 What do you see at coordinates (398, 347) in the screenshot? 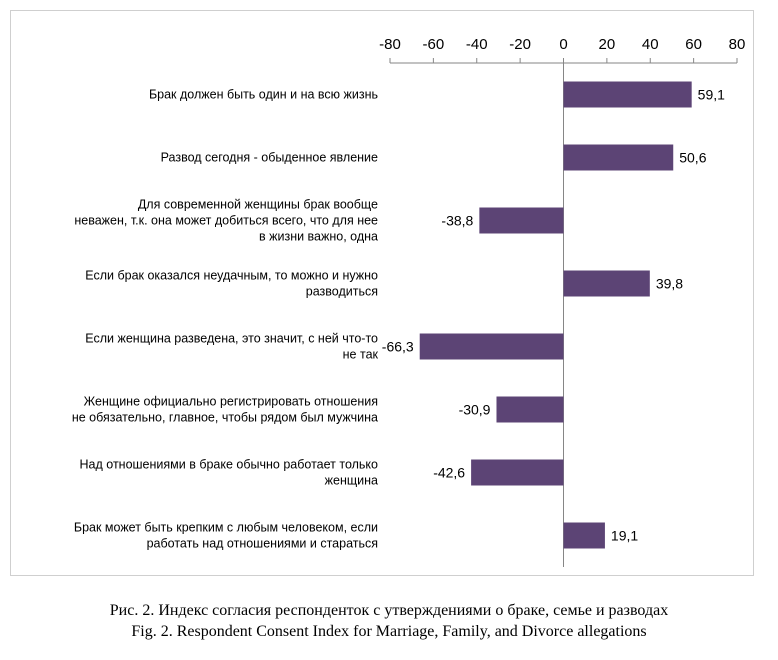
I see `data-label: -66,3` at bounding box center [398, 347].